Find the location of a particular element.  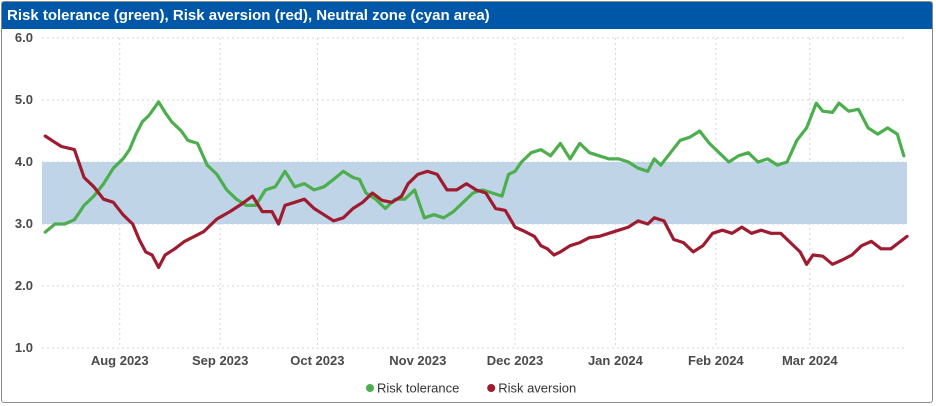

x-tick-label: Mar 2024 is located at coordinates (810, 360).